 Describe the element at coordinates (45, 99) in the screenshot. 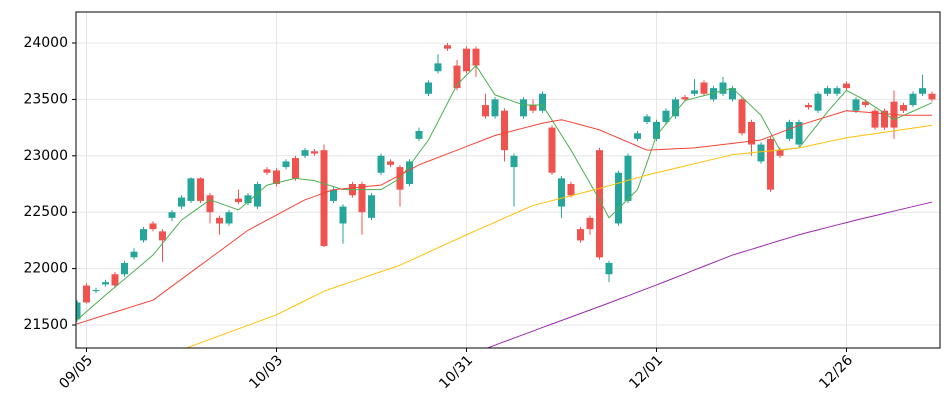

I see `y-tick-label: 23500` at that location.